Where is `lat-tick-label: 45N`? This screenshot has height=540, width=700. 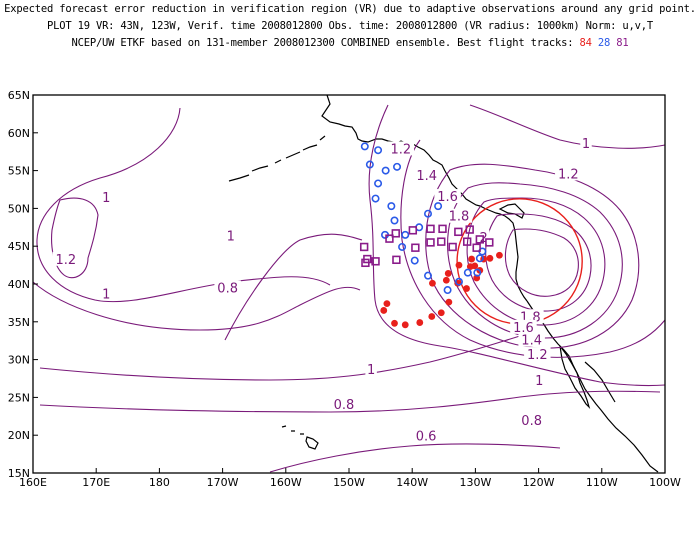 lat-tick-label: 45N is located at coordinates (19, 246).